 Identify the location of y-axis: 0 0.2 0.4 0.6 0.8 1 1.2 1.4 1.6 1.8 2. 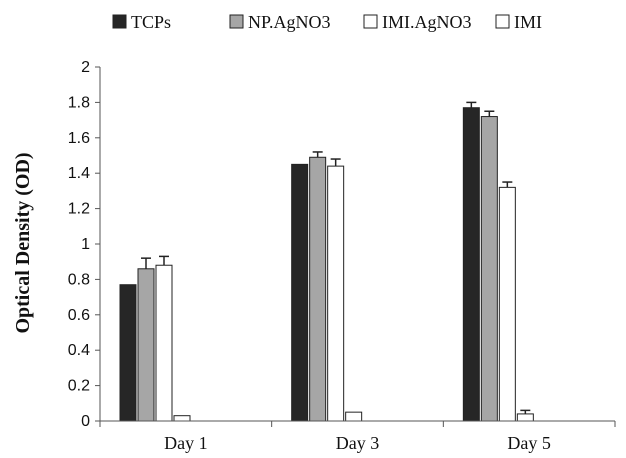
(84, 244).